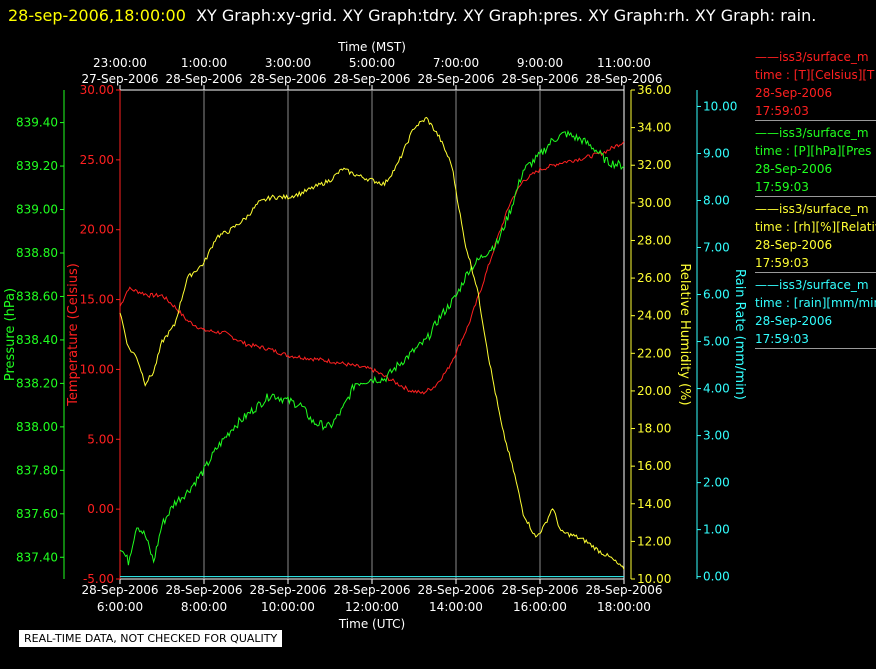 This screenshot has height=669, width=876. I want to click on rain-tick-label: 3.00, so click(716, 436).